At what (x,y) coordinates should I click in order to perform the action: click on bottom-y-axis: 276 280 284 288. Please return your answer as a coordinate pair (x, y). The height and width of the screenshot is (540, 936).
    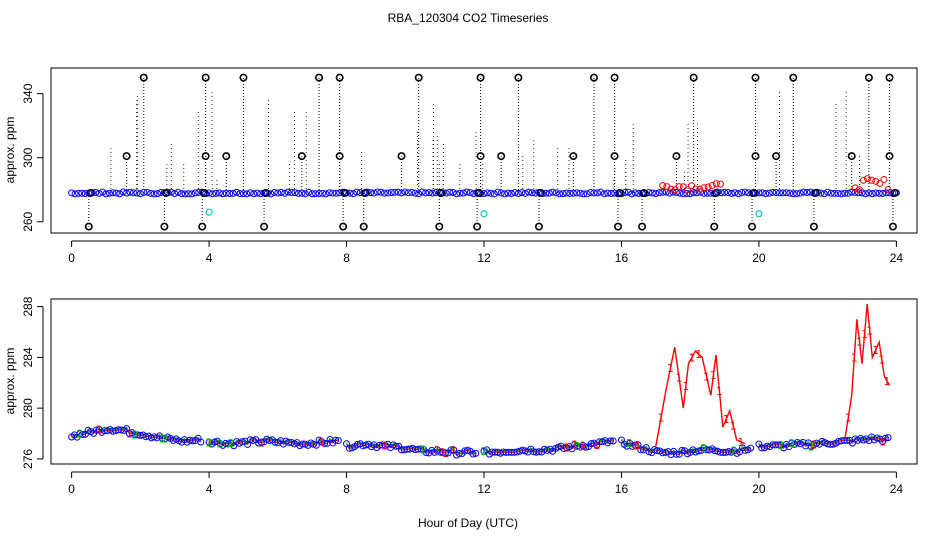
    Looking at the image, I should click on (32, 382).